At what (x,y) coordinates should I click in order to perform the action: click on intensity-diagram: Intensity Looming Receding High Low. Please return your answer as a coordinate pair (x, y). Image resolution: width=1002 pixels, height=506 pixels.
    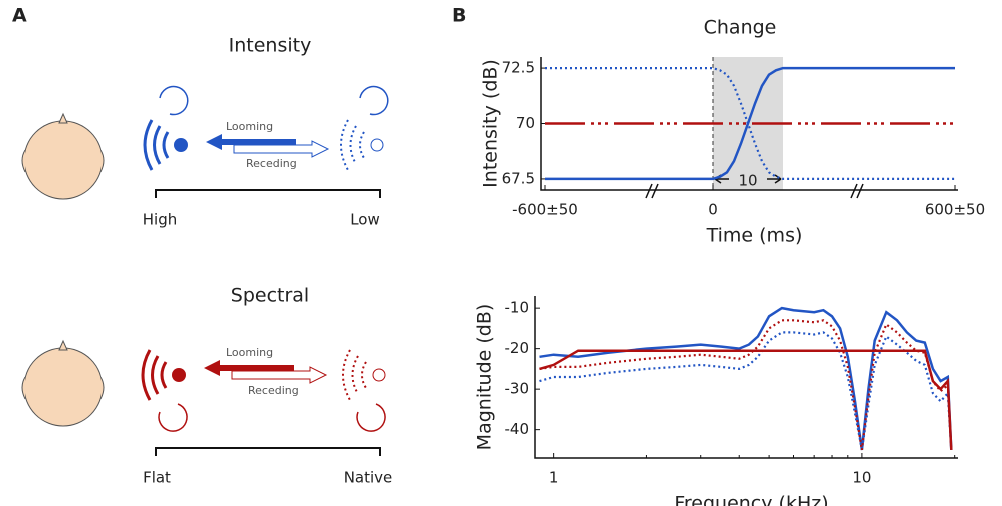
    Looking at the image, I should click on (205, 132).